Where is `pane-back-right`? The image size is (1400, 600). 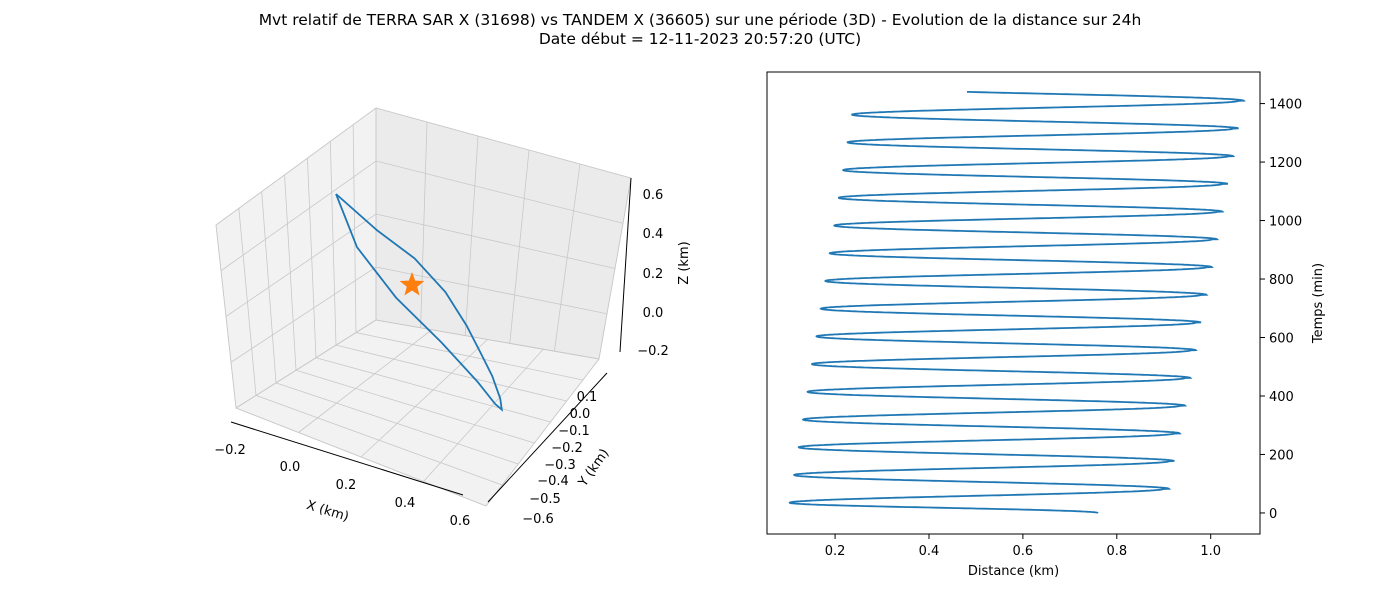
pane-back-right is located at coordinates (503, 233).